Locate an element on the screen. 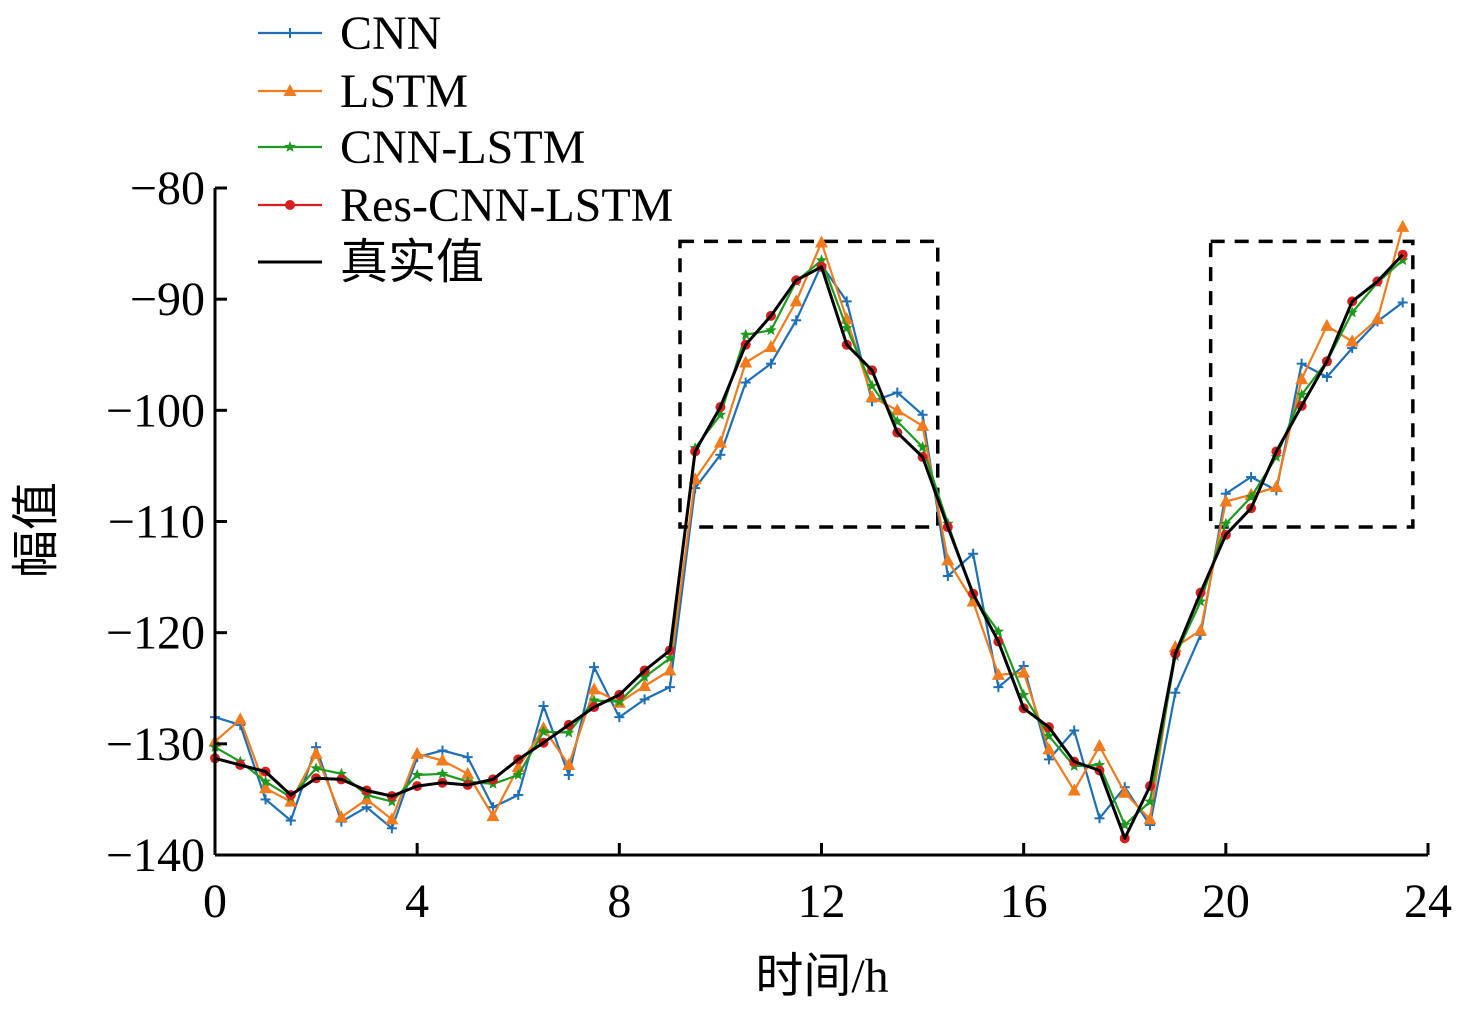 This screenshot has height=1011, width=1466. x-tick-label: 16 is located at coordinates (1024, 901).